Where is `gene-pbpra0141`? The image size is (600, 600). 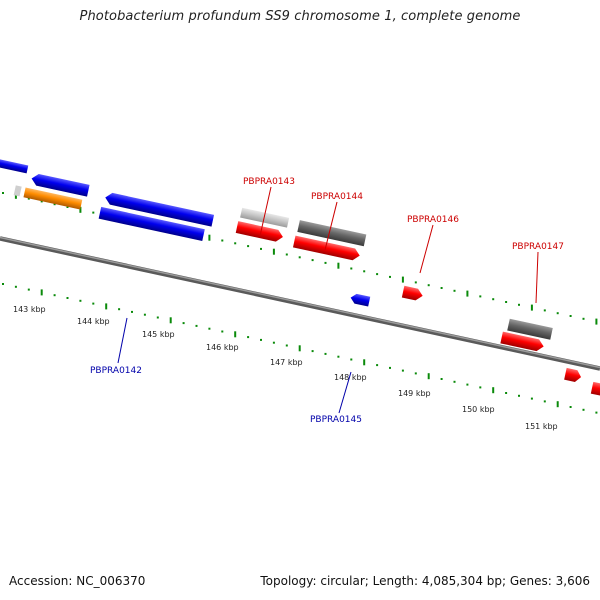 gene-pbpra0141 is located at coordinates (14, 163).